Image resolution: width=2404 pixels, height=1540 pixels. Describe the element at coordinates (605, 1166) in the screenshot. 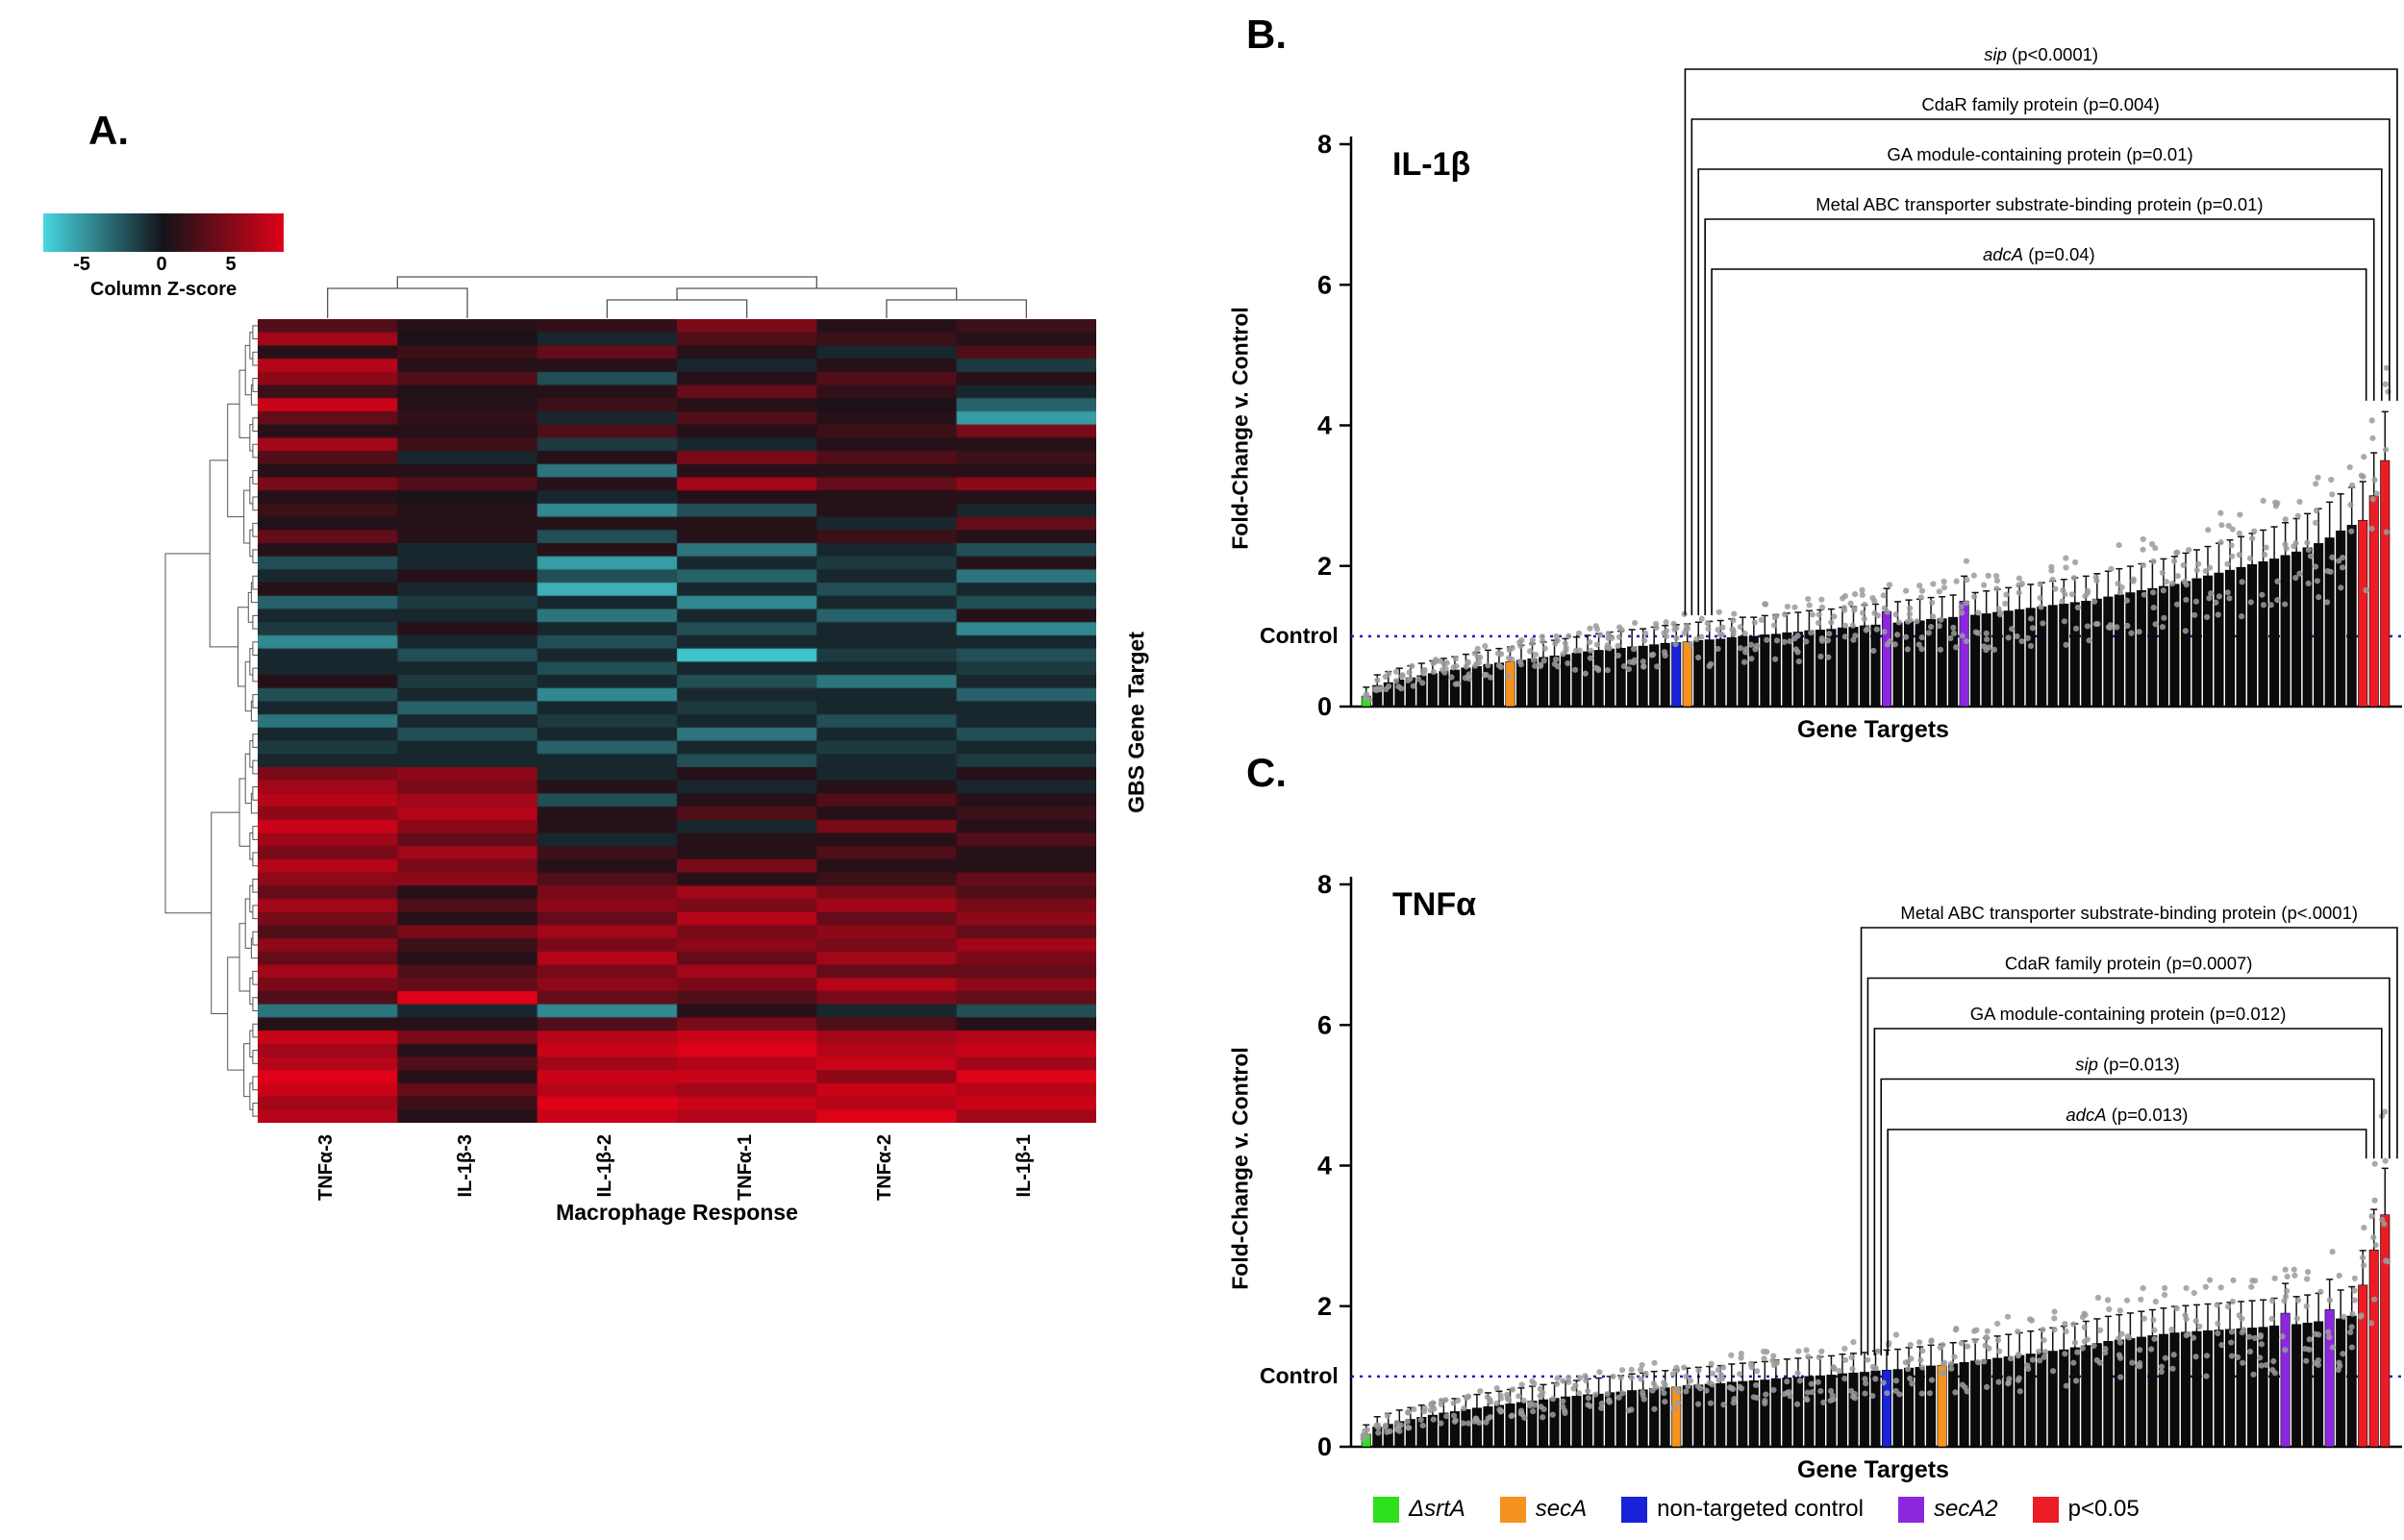

I see `heatmap-column-label: IL-1β-2` at that location.